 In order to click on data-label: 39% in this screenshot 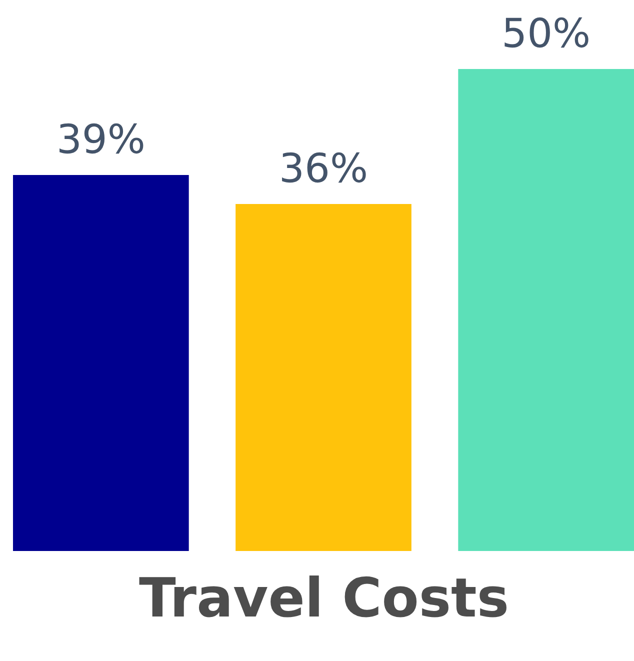, I will do `click(101, 140)`.